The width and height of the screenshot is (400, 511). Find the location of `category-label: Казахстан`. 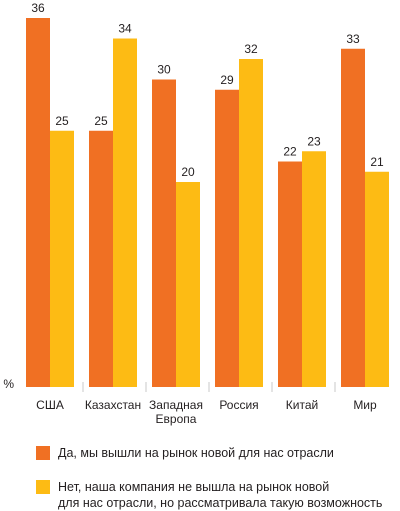

category-label: Казахстан is located at coordinates (113, 405).